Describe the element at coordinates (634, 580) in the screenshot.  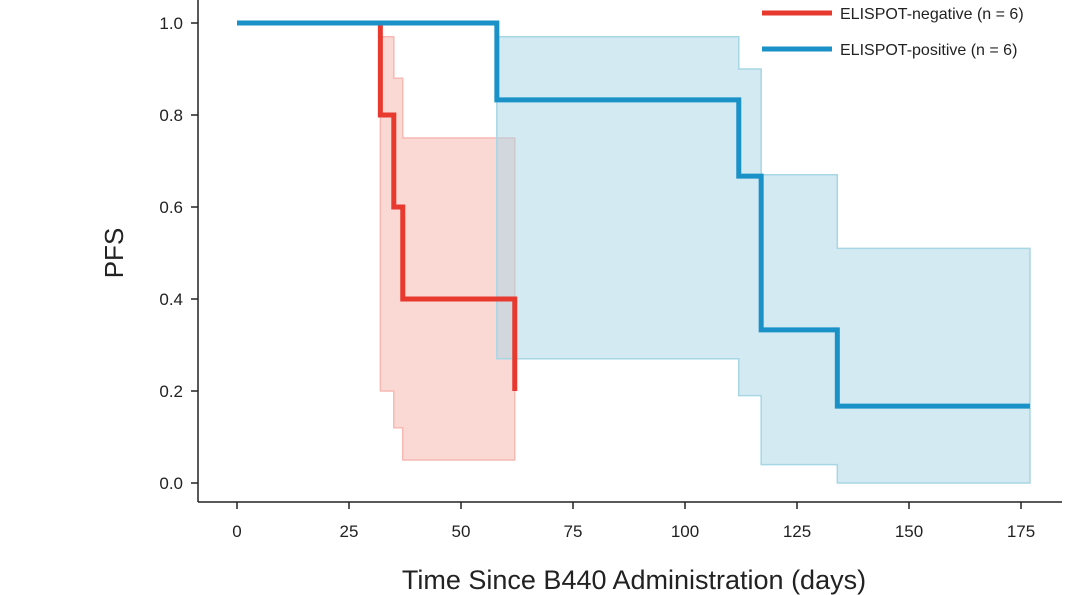
I see `x-axis-title: Time Since B440 Administration (days)` at that location.